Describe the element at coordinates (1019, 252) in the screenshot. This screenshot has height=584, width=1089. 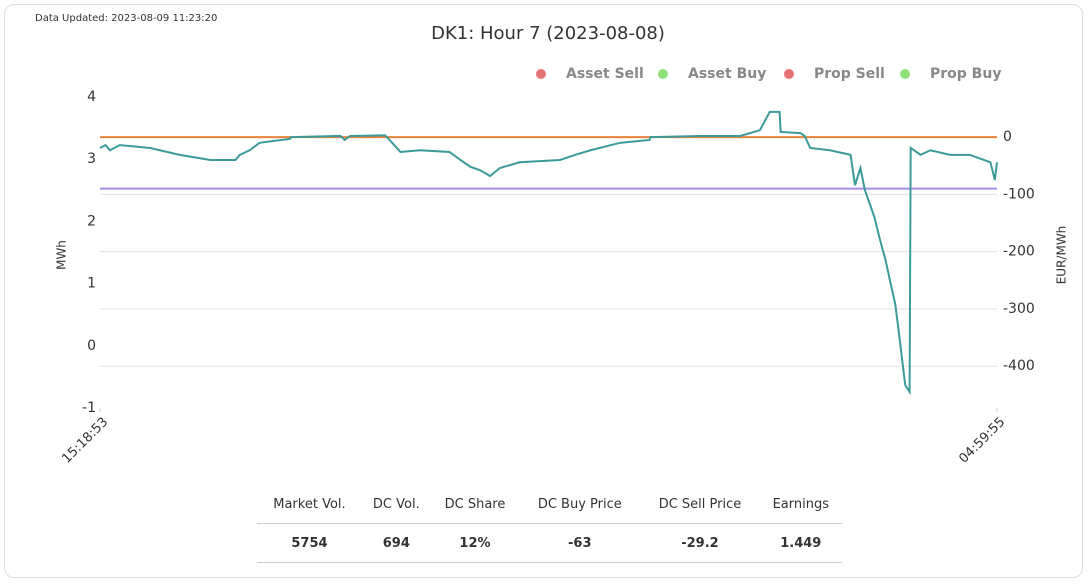
I see `y2-tick-label: -200` at that location.